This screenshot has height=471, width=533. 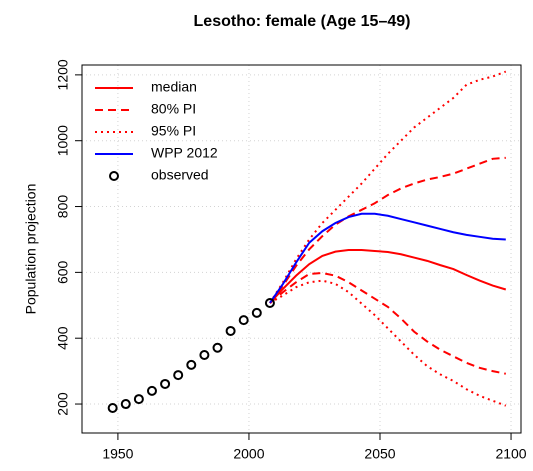 What do you see at coordinates (63, 404) in the screenshot?
I see `y-tick-label: 200` at bounding box center [63, 404].